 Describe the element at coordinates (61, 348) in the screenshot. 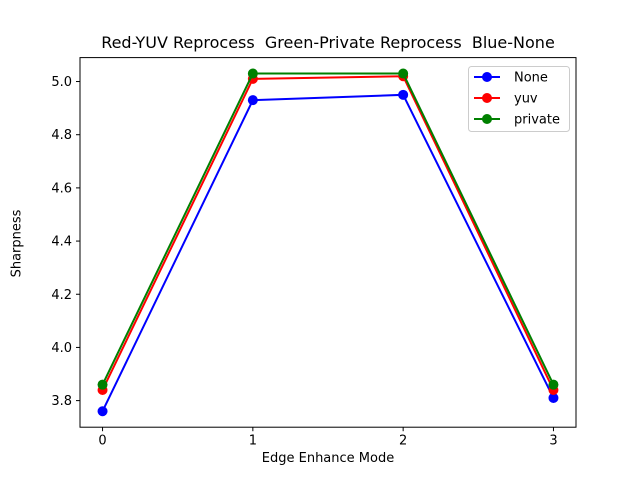

I see `y-tick-label: 4.0` at that location.